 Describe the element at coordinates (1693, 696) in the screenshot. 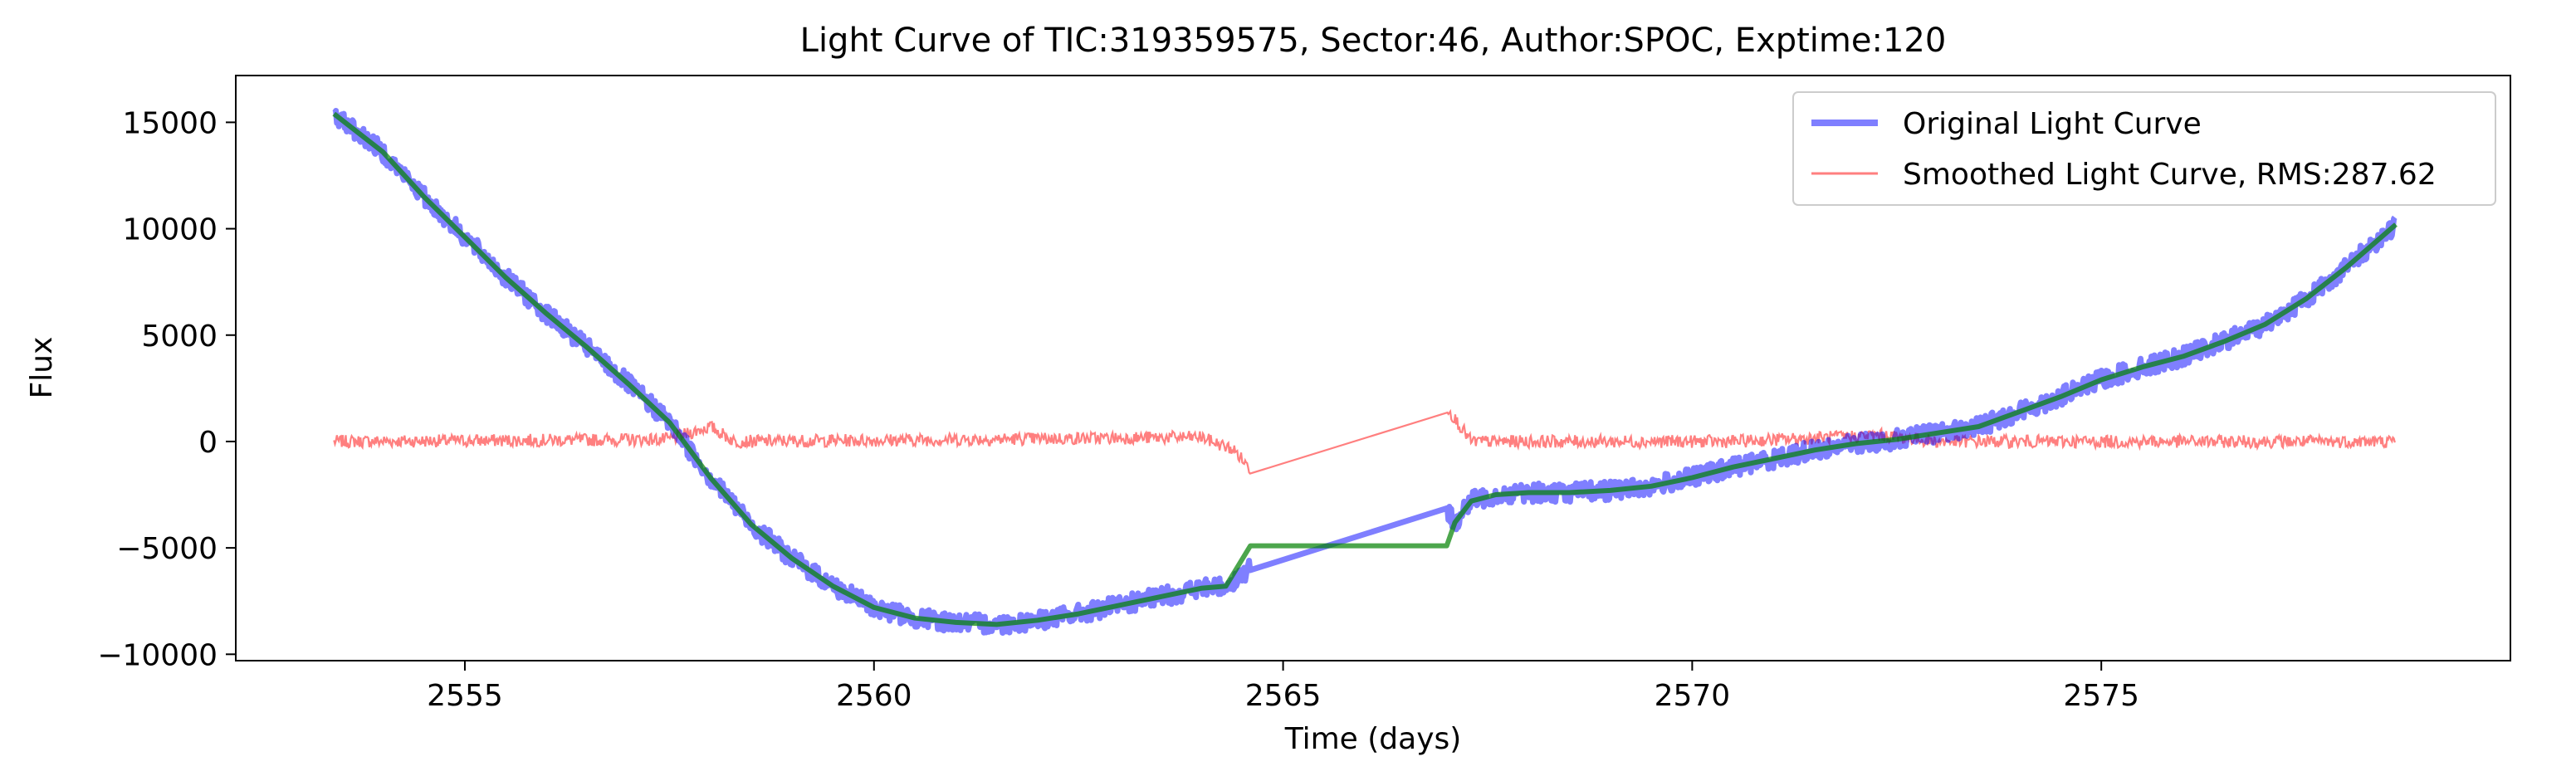

I see `x-tick-label: 2570` at that location.